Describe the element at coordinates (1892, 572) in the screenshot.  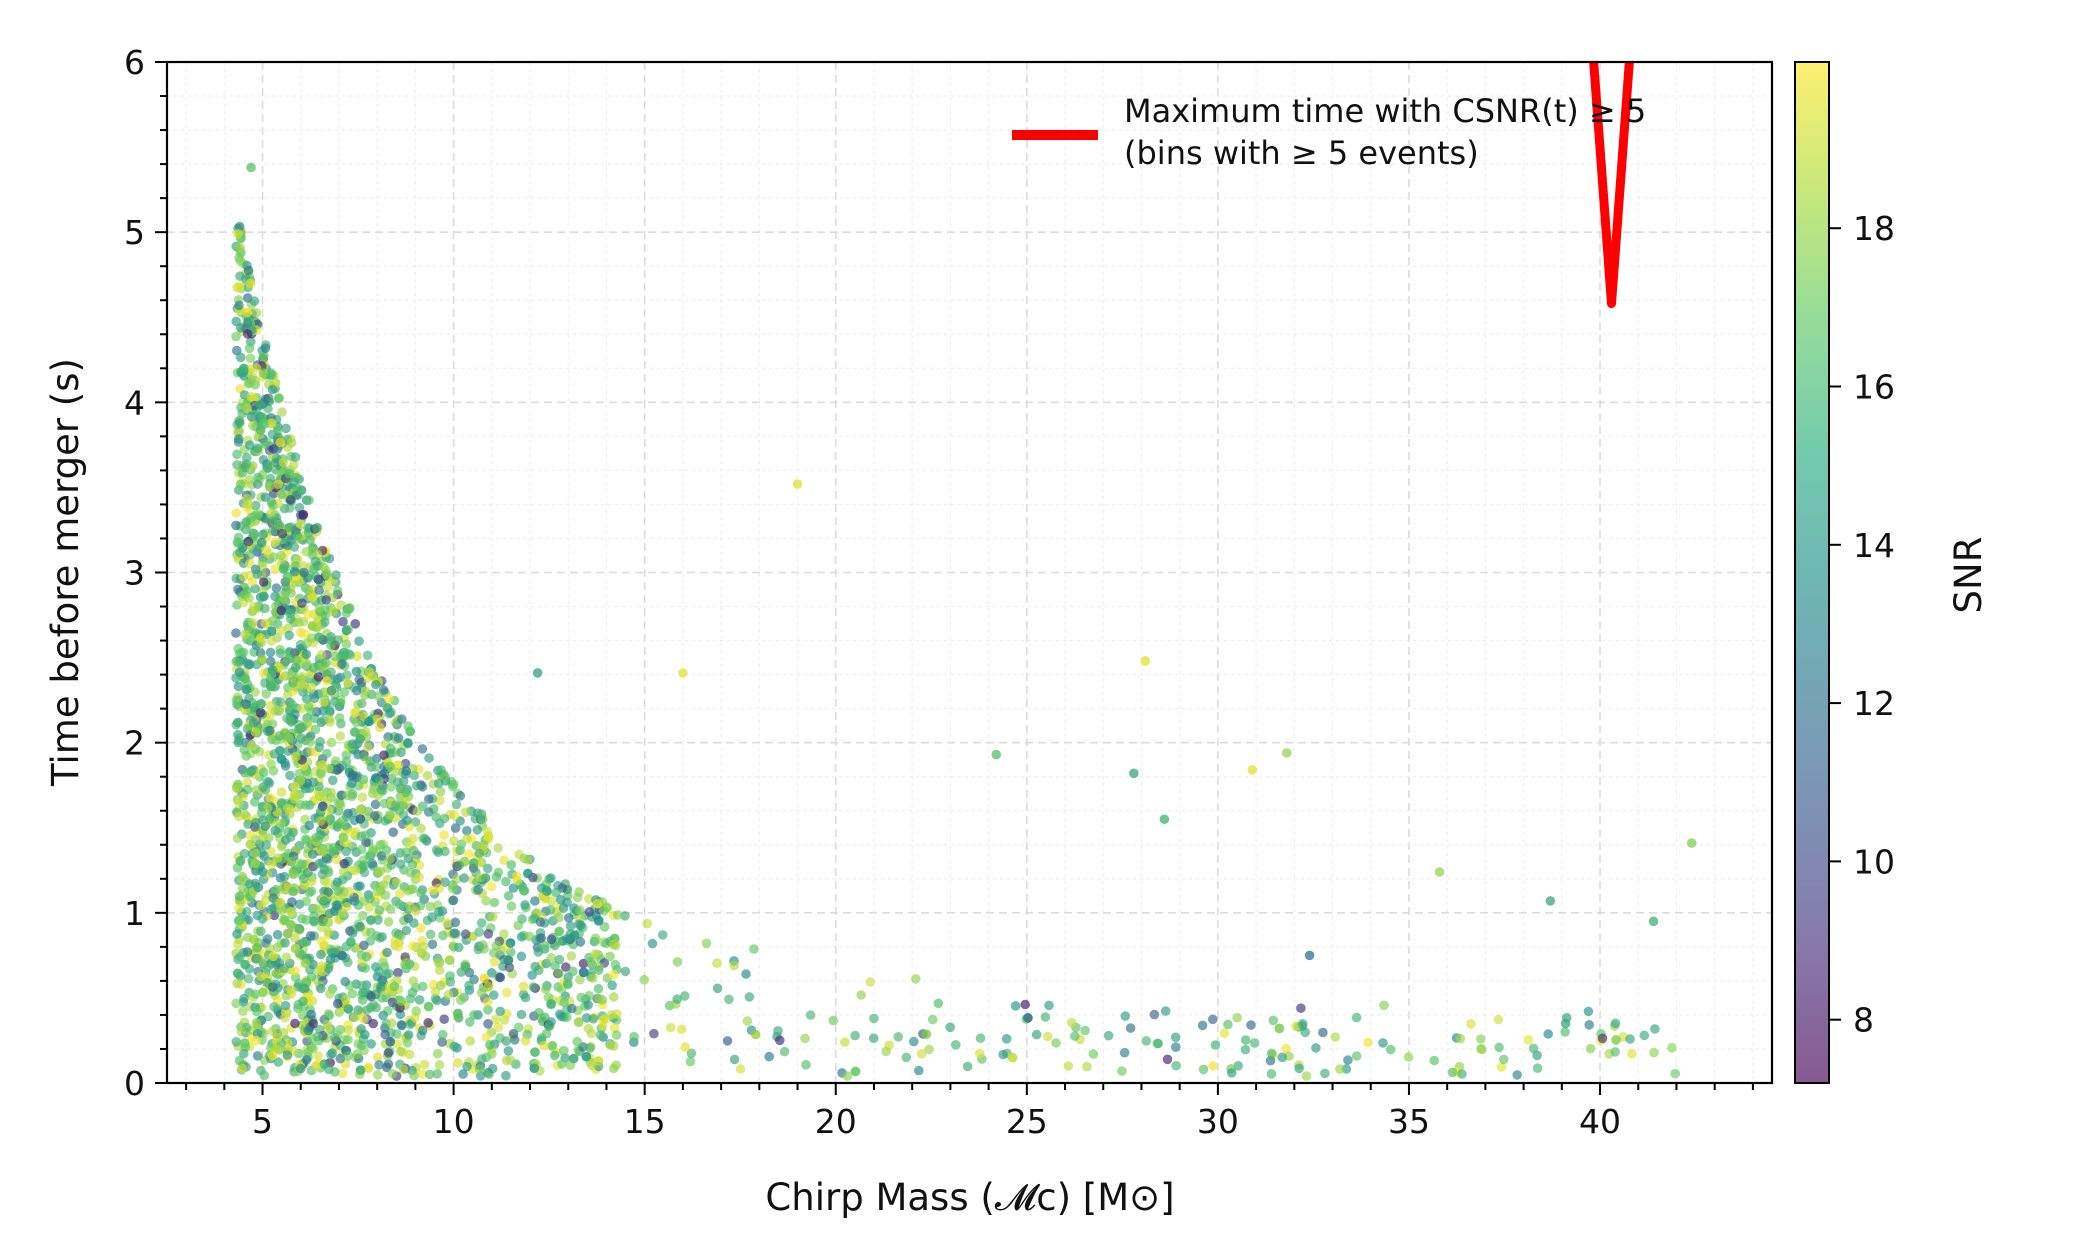
I see `colorbar: 8 10 12 14 16 18 SNR` at that location.